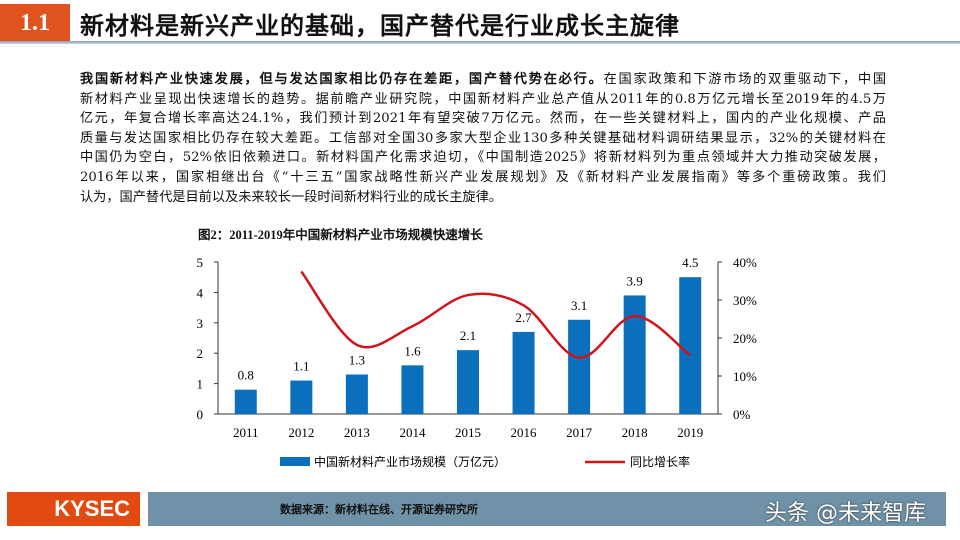  What do you see at coordinates (410, 461) in the screenshot?
I see `legend-bar-label: 中国新材料产业市场规模（万亿元）` at bounding box center [410, 461].